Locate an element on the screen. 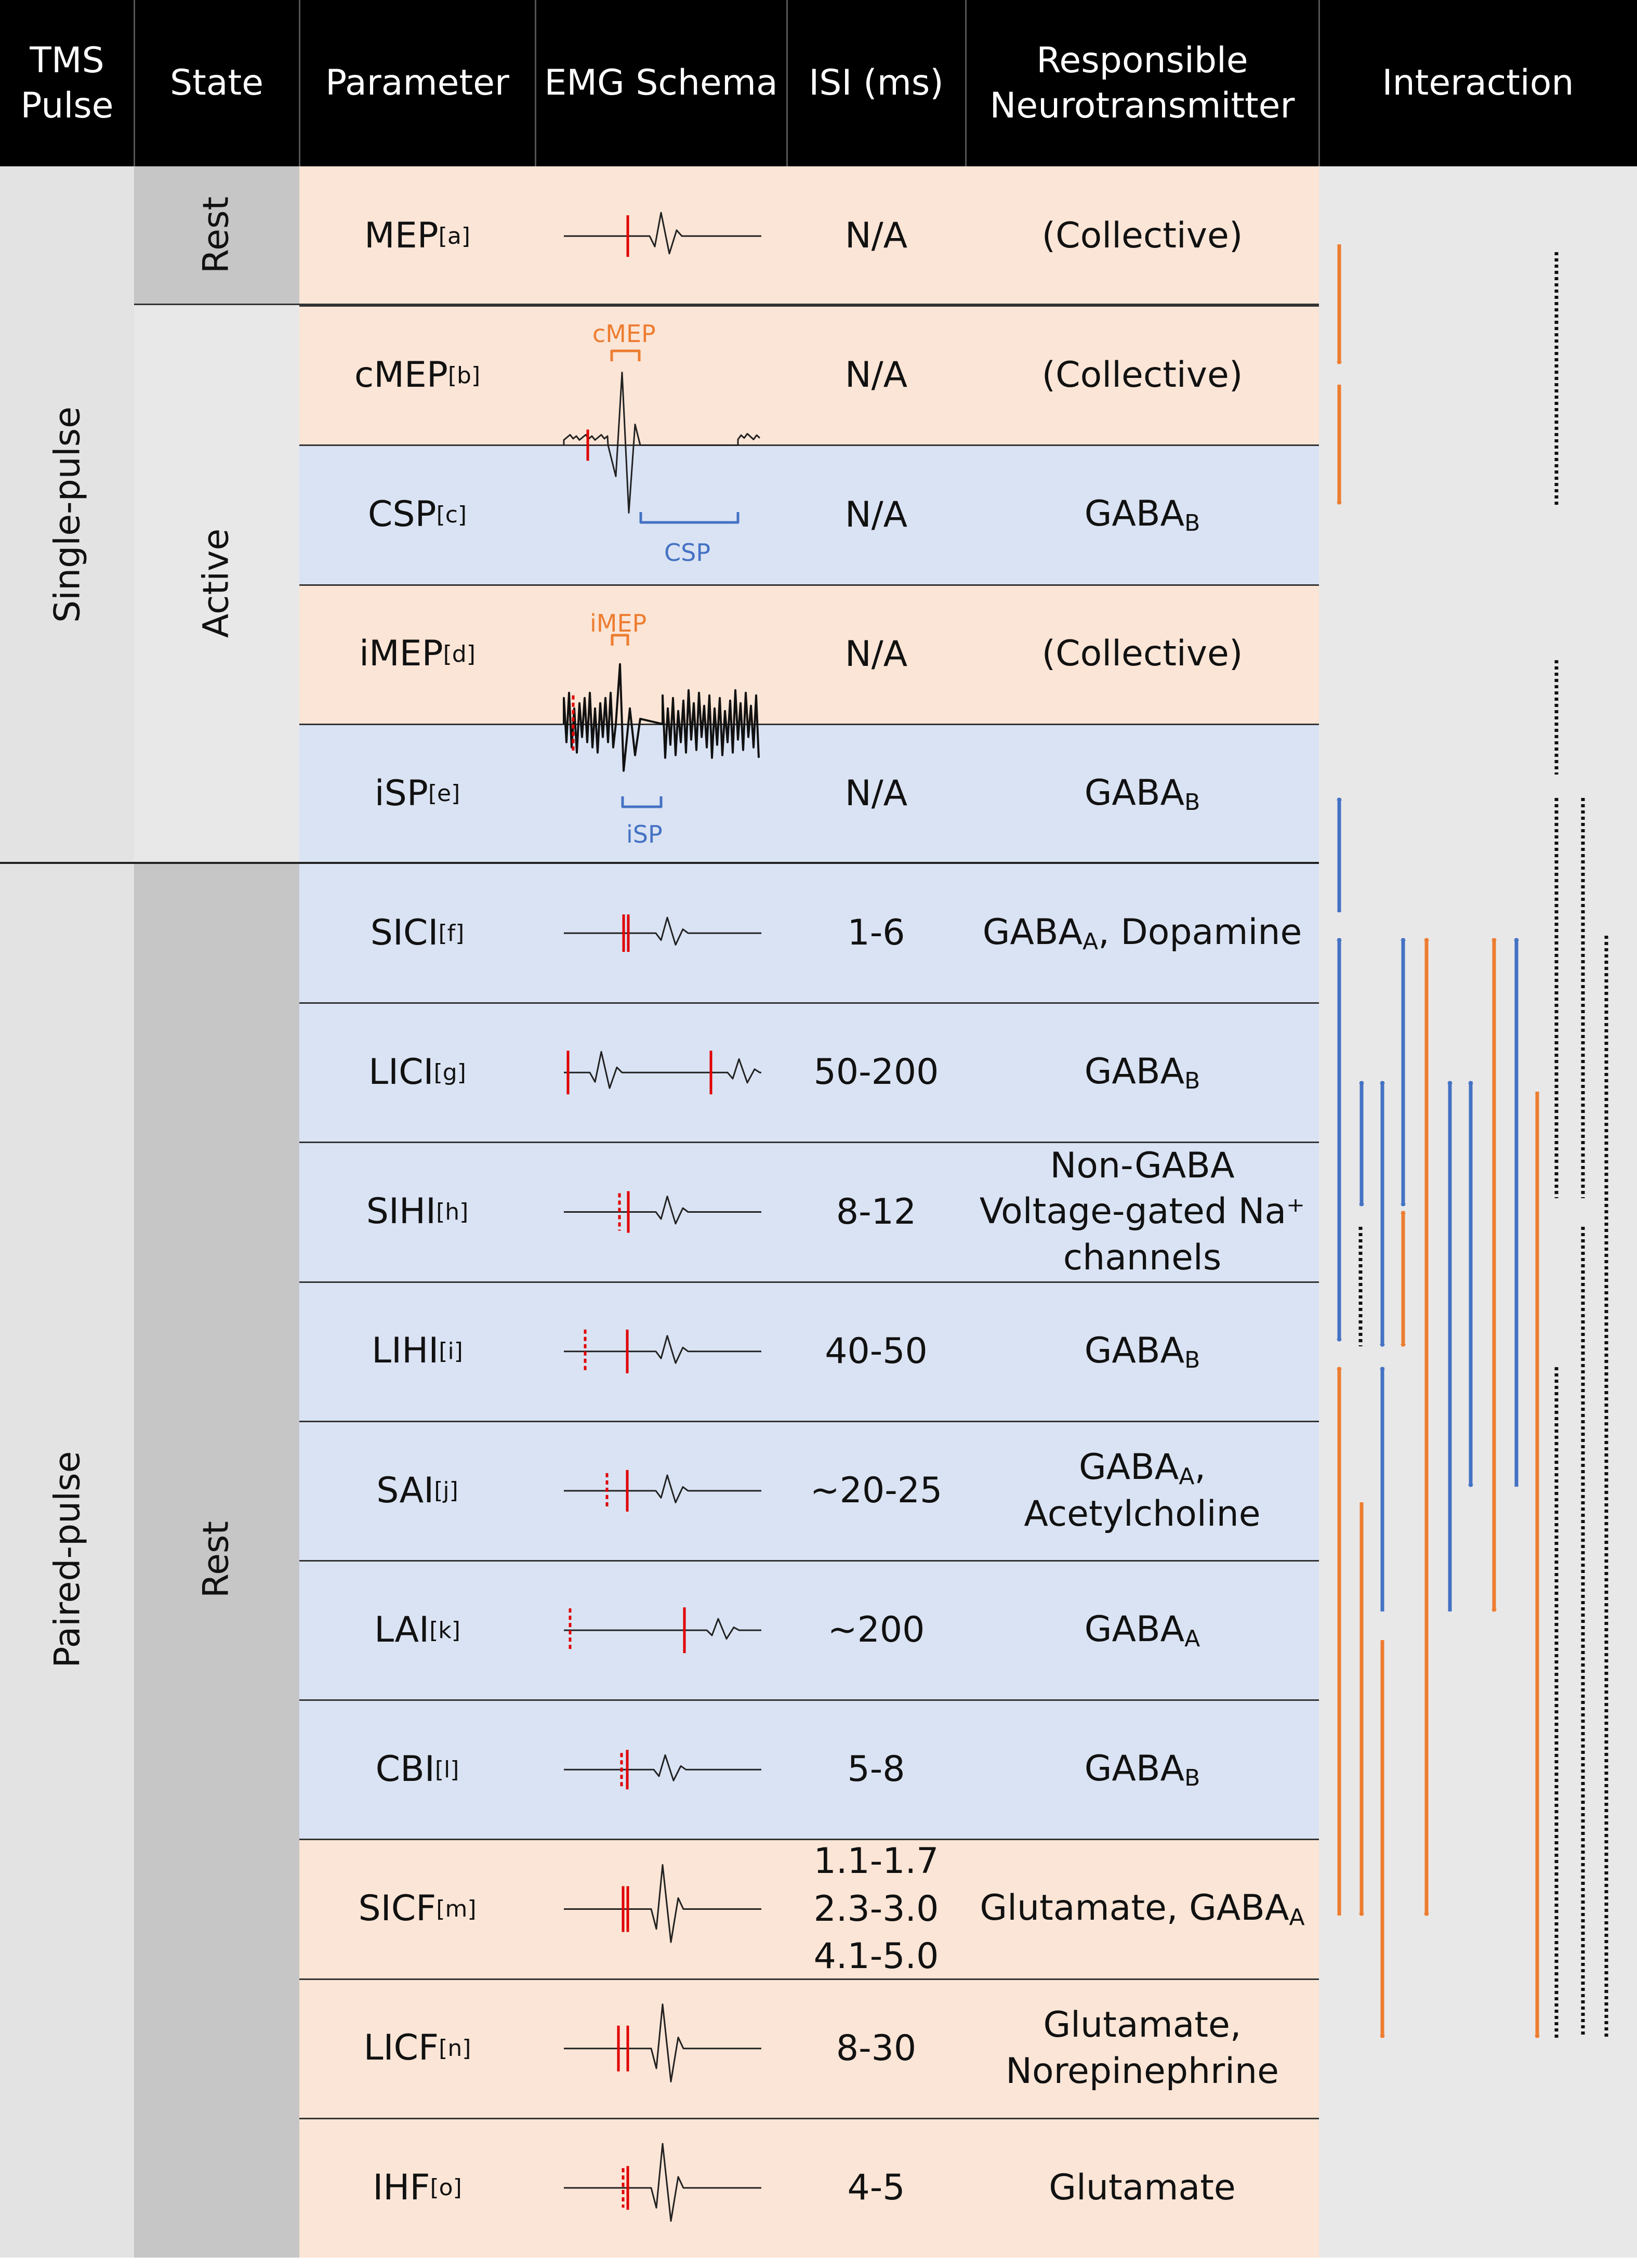 This screenshot has width=1637, height=2268. emg-schemas is located at coordinates (662, 1217).